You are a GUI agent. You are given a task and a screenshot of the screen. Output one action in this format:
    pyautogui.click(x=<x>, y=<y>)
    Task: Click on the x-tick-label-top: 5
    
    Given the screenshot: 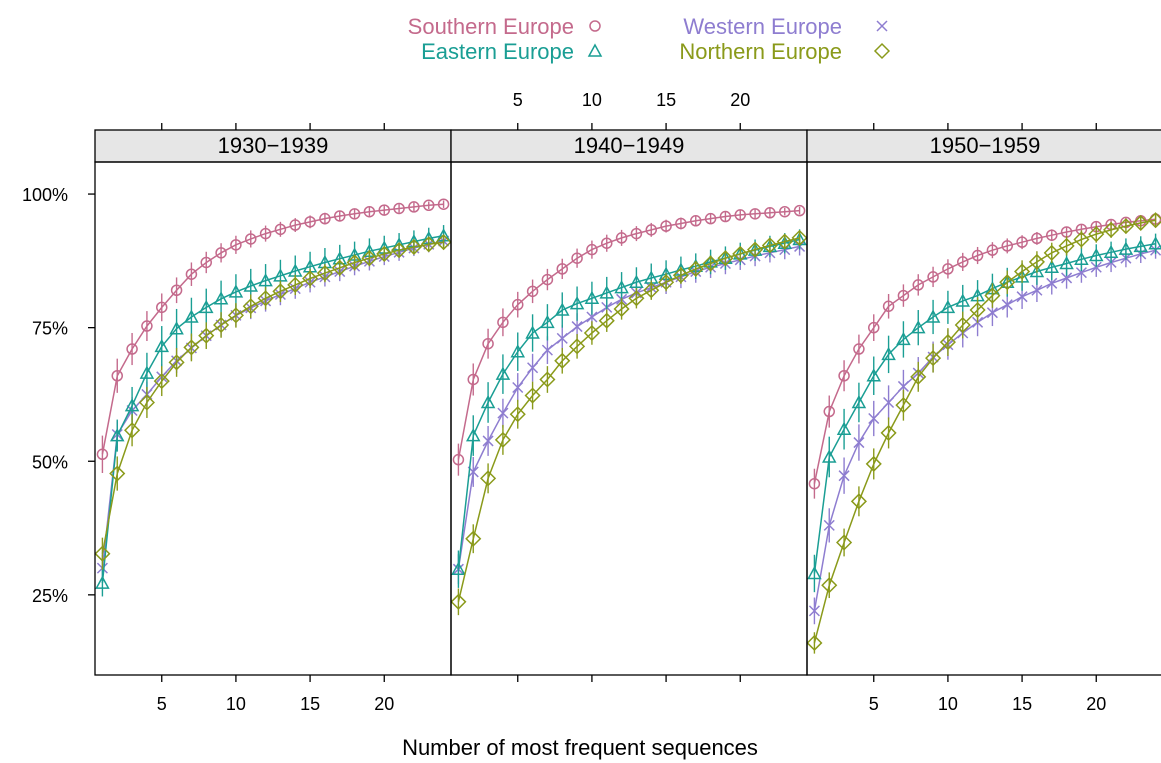 What is the action you would take?
    pyautogui.click(x=518, y=100)
    